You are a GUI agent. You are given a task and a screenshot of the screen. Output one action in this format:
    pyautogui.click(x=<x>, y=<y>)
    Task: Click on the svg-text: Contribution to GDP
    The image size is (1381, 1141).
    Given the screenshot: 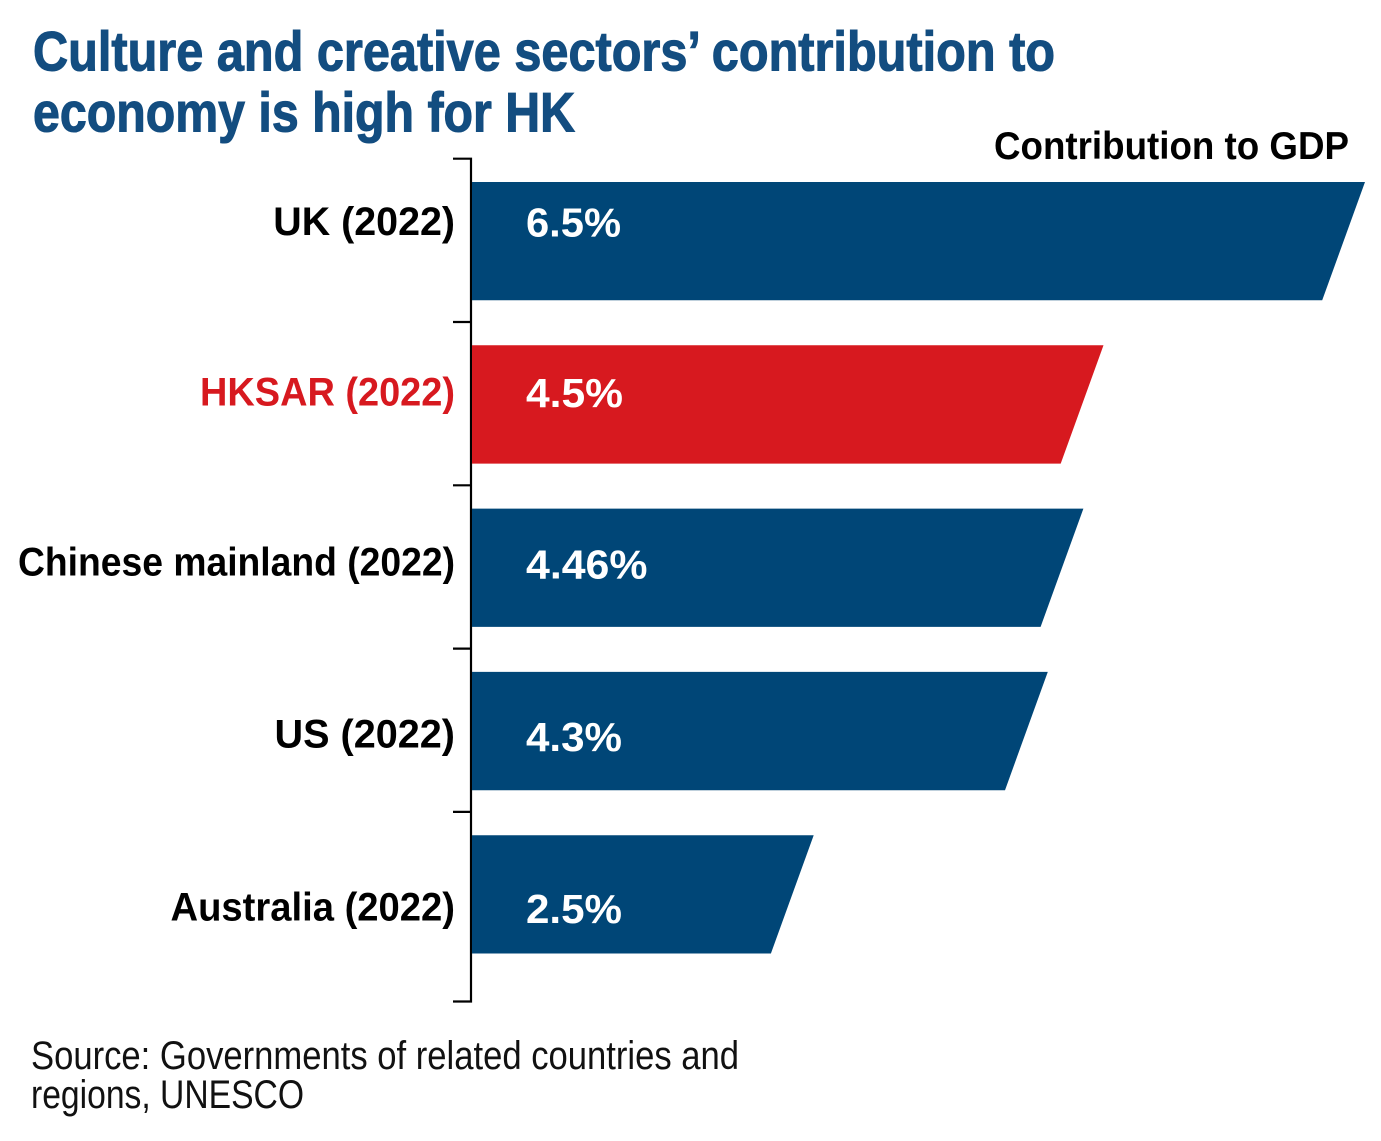 What is the action you would take?
    pyautogui.click(x=1171, y=146)
    